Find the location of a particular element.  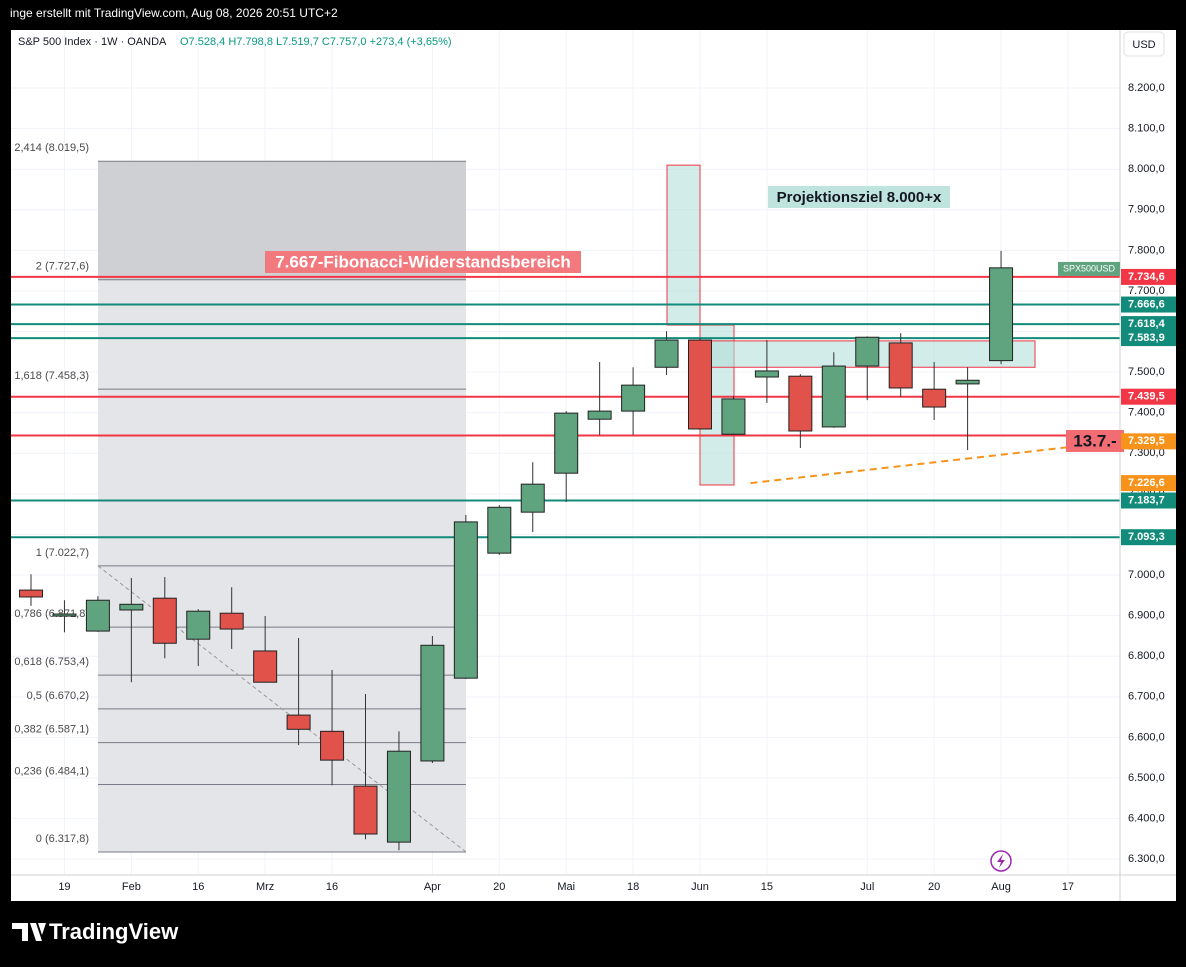

symbol-tag-box is located at coordinates (1089, 268).